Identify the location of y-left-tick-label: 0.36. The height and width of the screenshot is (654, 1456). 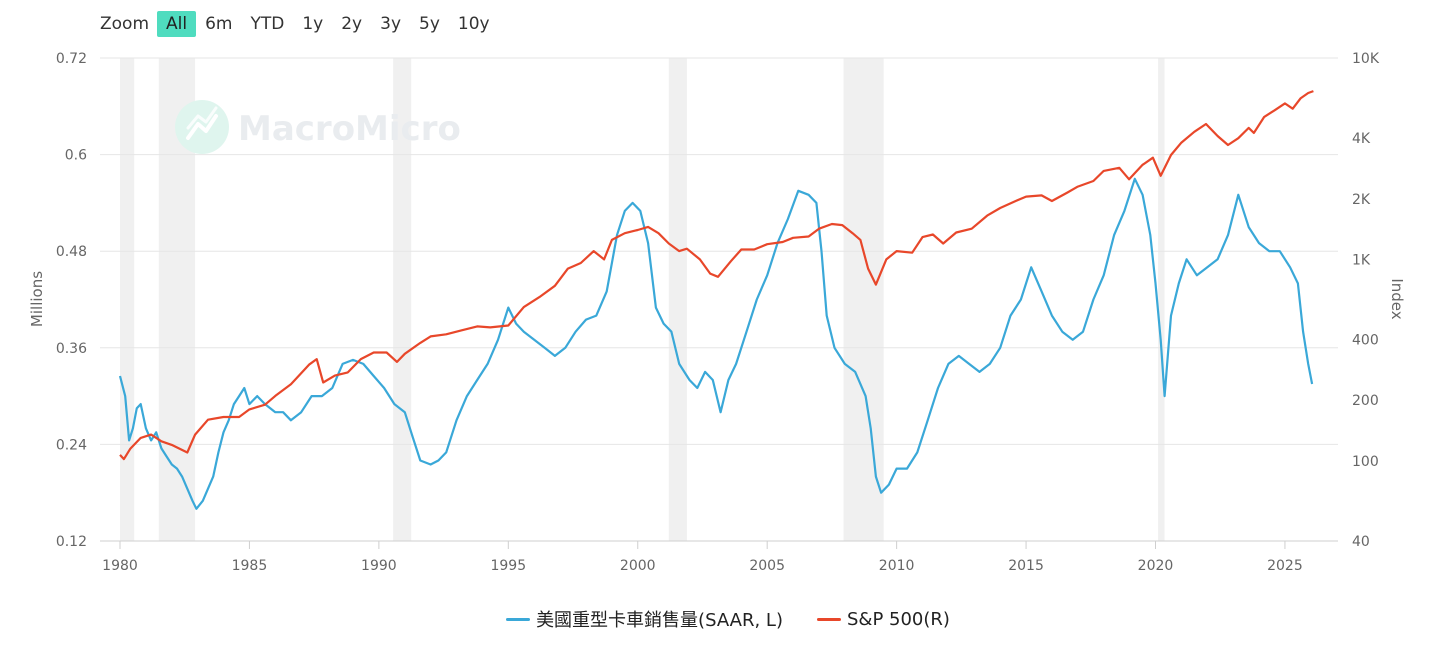
(71, 349).